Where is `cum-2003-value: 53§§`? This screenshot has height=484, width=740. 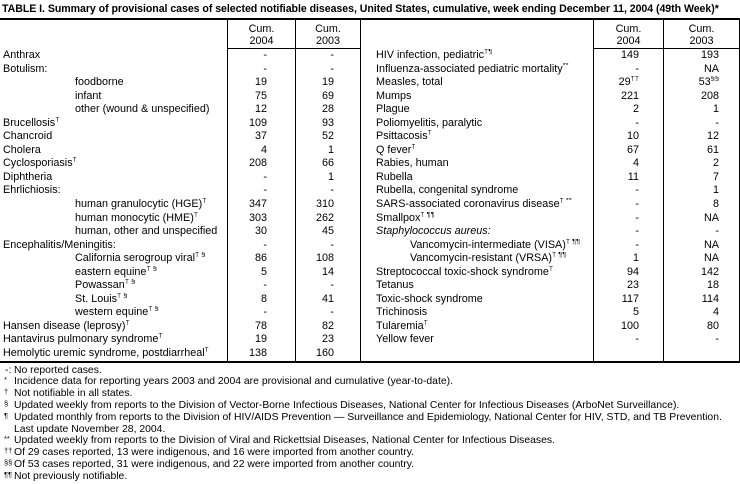 cum-2003-value: 53§§ is located at coordinates (701, 83).